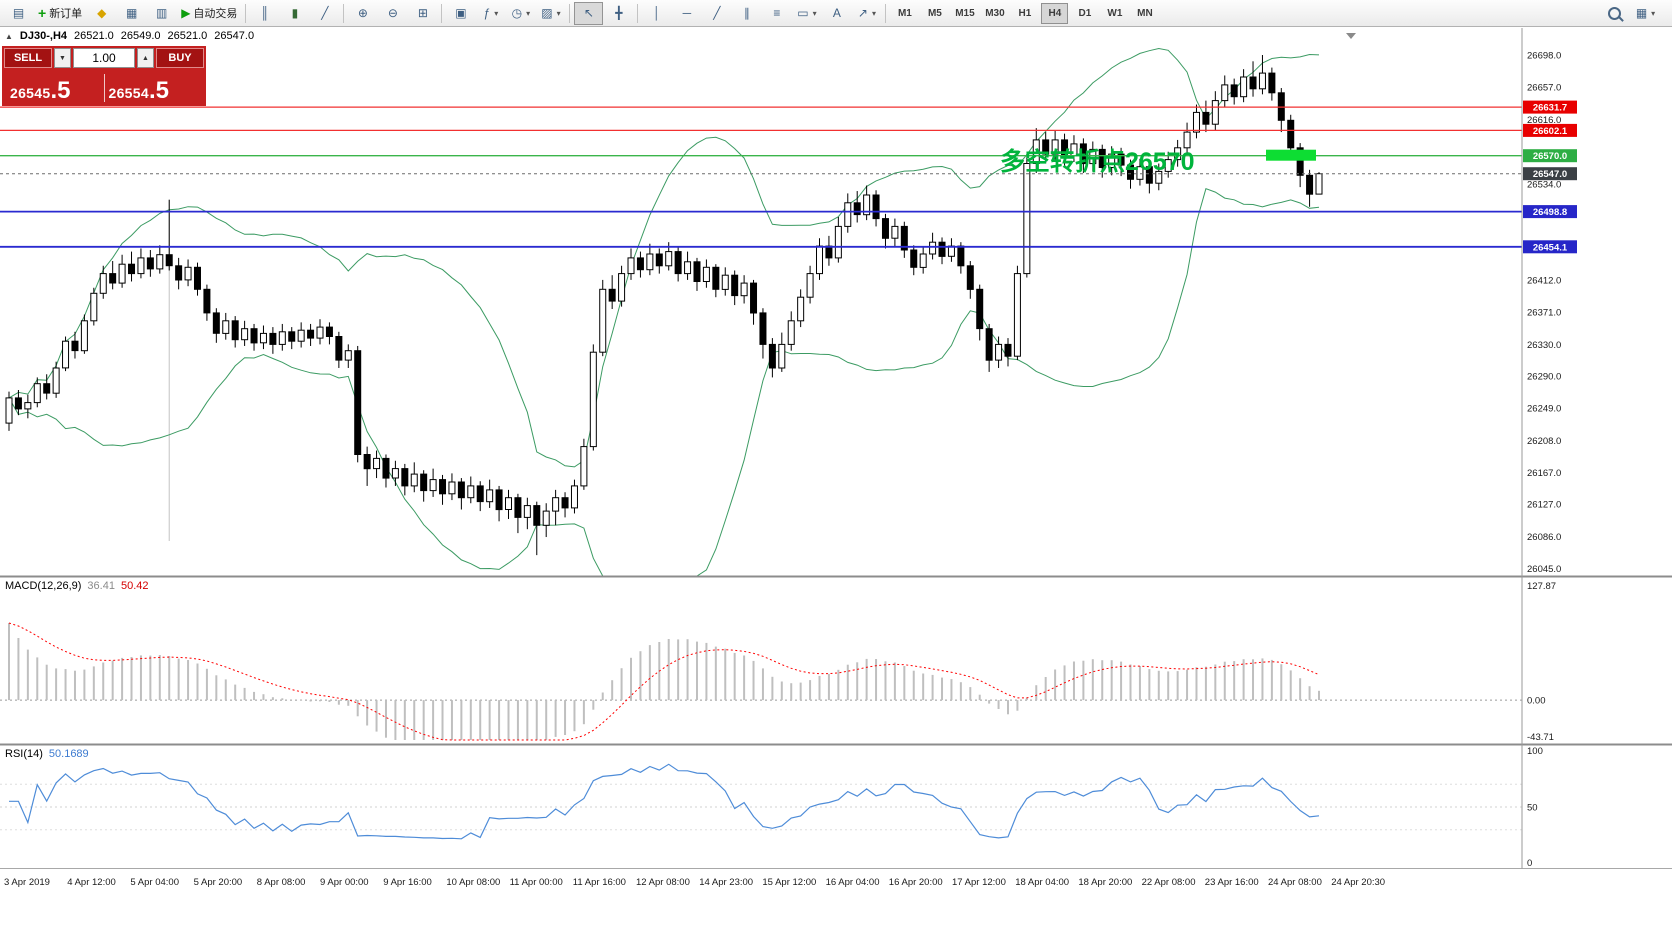 This screenshot has width=1672, height=948. What do you see at coordinates (294, 13) in the screenshot?
I see `toolbar-candlestick-chart-button: ▮` at bounding box center [294, 13].